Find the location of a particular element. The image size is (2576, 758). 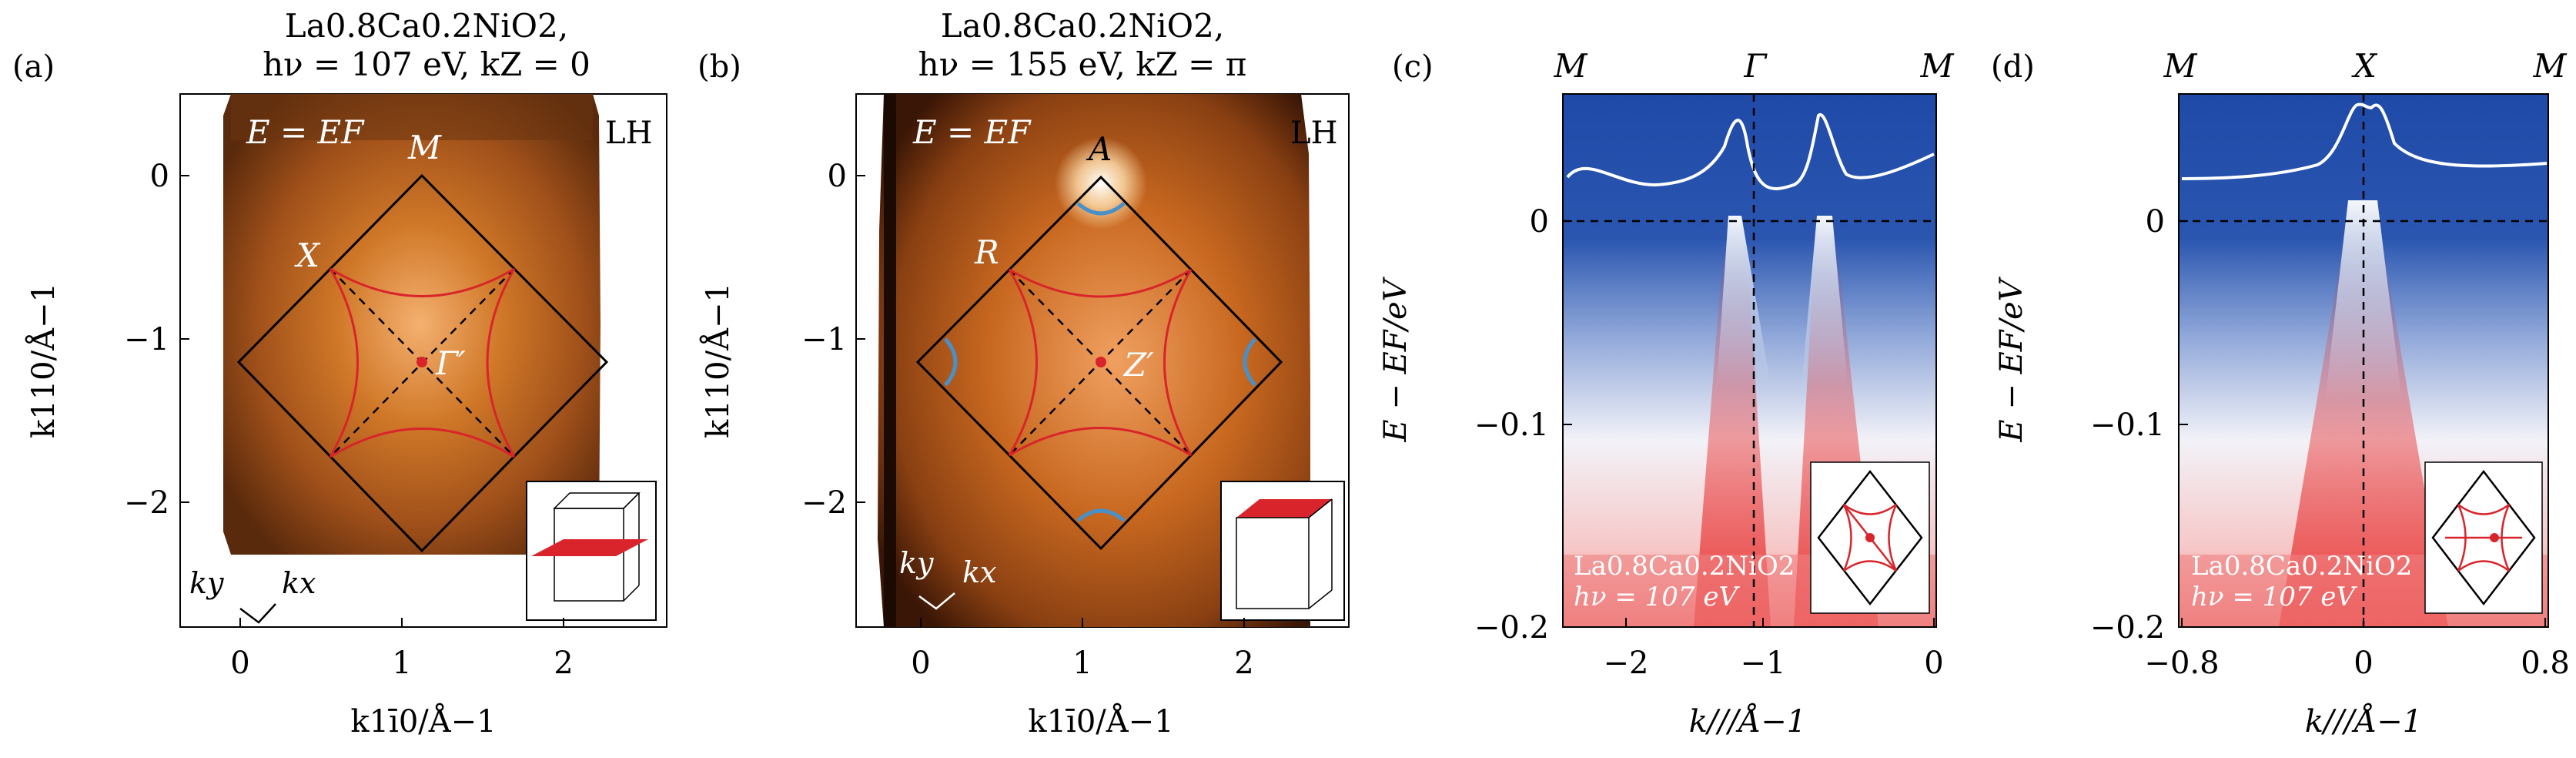

panel-c-ticks is located at coordinates (1749, 424).